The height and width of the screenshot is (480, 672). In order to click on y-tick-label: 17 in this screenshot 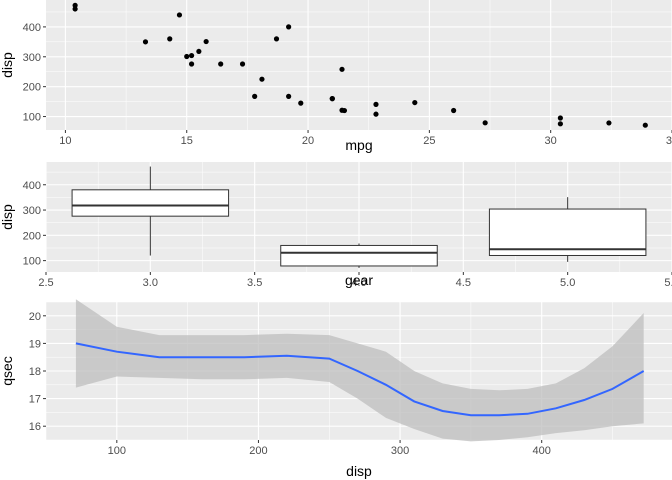, I will do `click(35, 400)`.